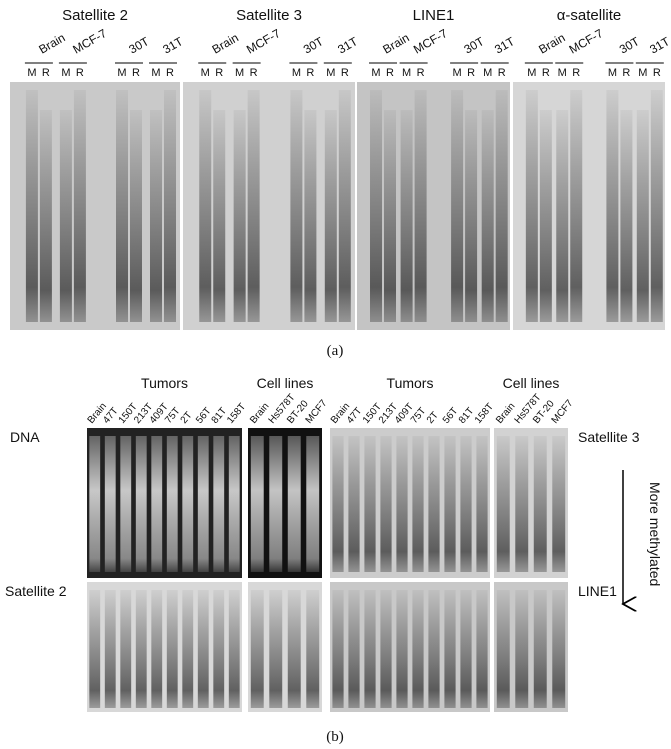 The width and height of the screenshot is (671, 749). What do you see at coordinates (335, 737) in the screenshot?
I see `panel-label: (b)` at bounding box center [335, 737].